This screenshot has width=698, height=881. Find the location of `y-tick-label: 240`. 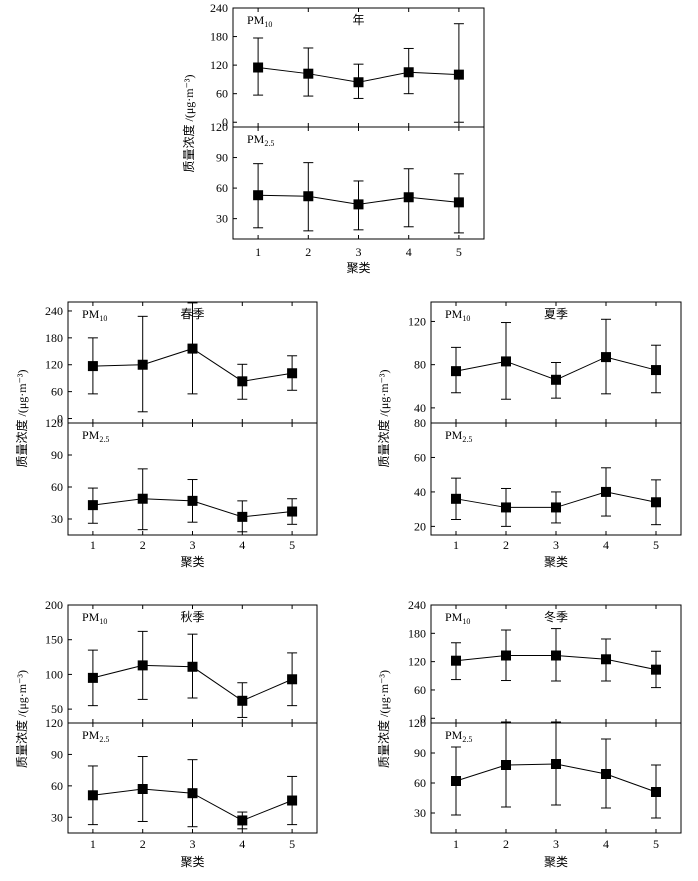

y-tick-label: 240 is located at coordinates (417, 605).